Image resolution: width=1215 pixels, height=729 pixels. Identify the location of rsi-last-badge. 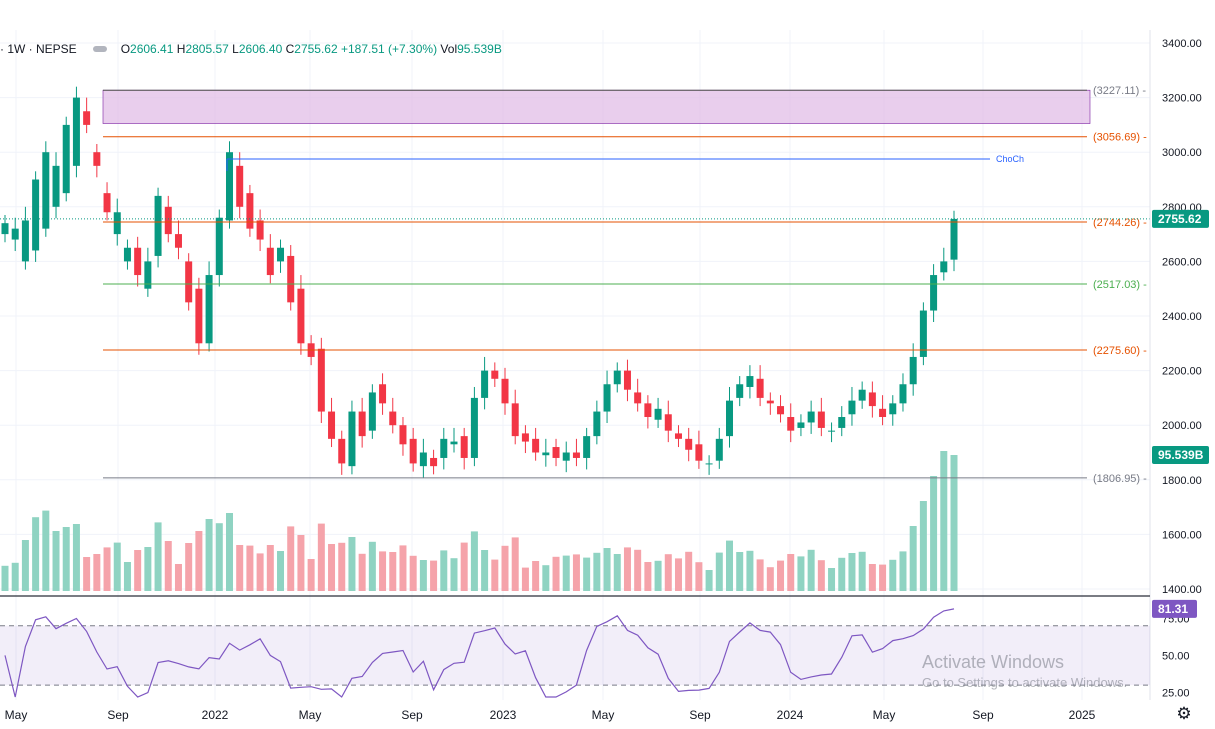
(1174, 608).